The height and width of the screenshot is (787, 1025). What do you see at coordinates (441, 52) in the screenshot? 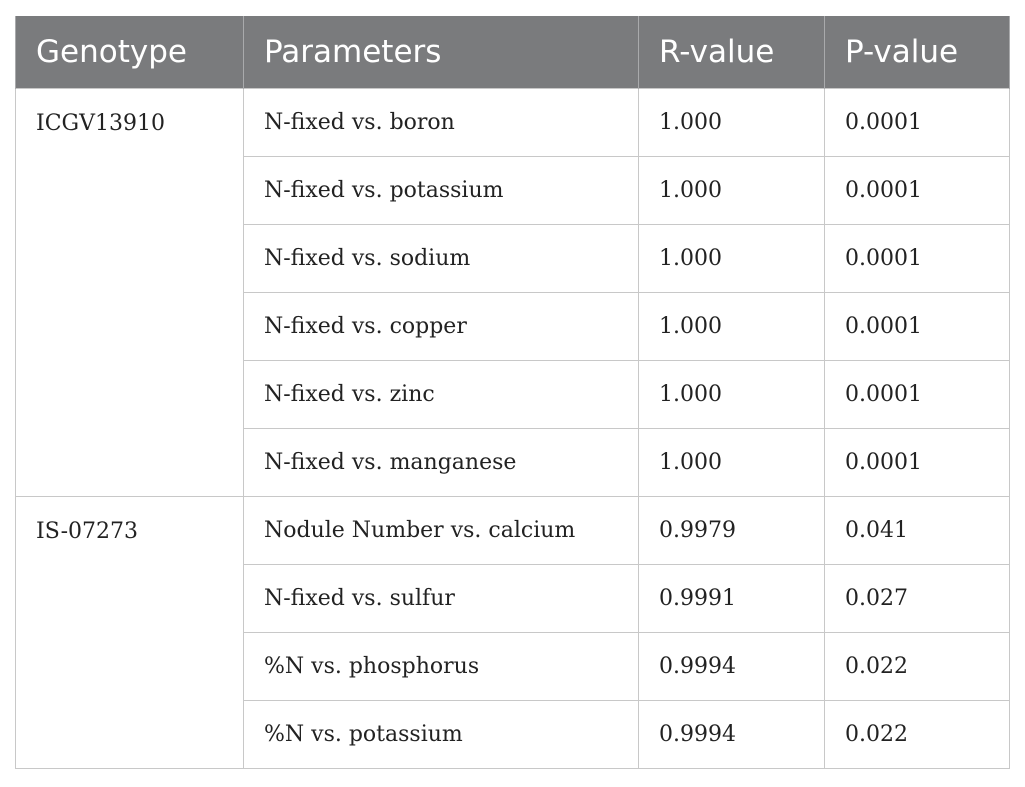
I see `header-parameters: Parameters` at bounding box center [441, 52].